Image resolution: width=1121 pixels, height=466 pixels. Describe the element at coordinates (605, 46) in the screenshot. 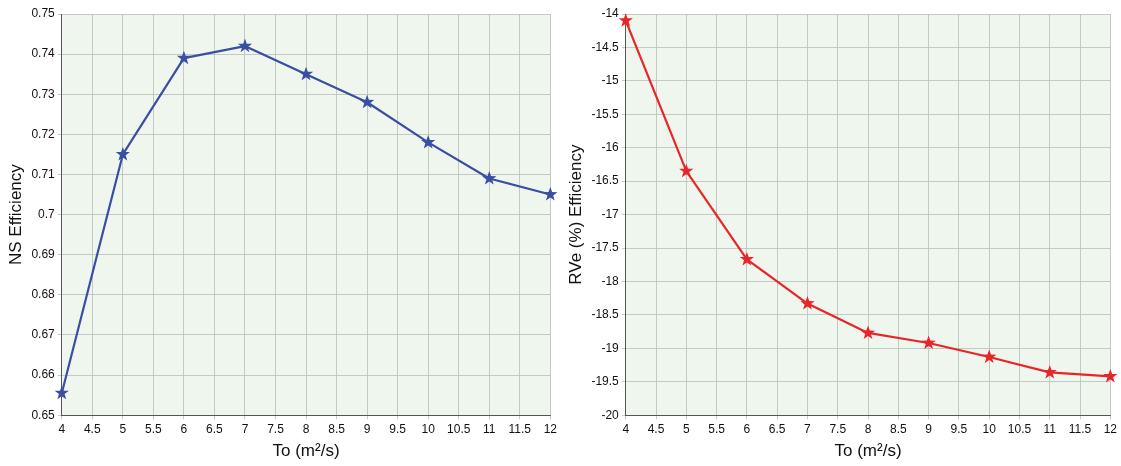

I see `y-tick-label: -14.5` at that location.